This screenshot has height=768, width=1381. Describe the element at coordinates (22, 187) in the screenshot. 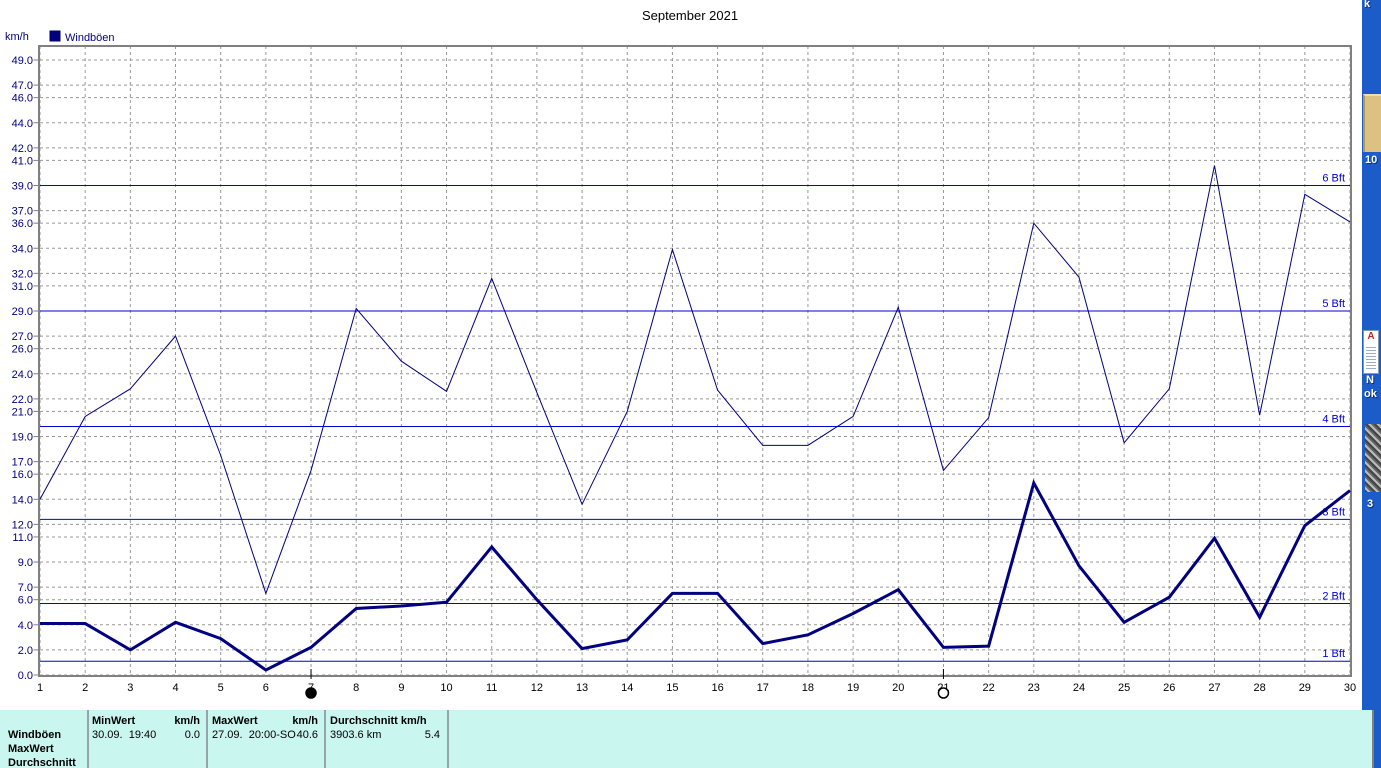

I see `y-tick-label: 39.0` at that location.